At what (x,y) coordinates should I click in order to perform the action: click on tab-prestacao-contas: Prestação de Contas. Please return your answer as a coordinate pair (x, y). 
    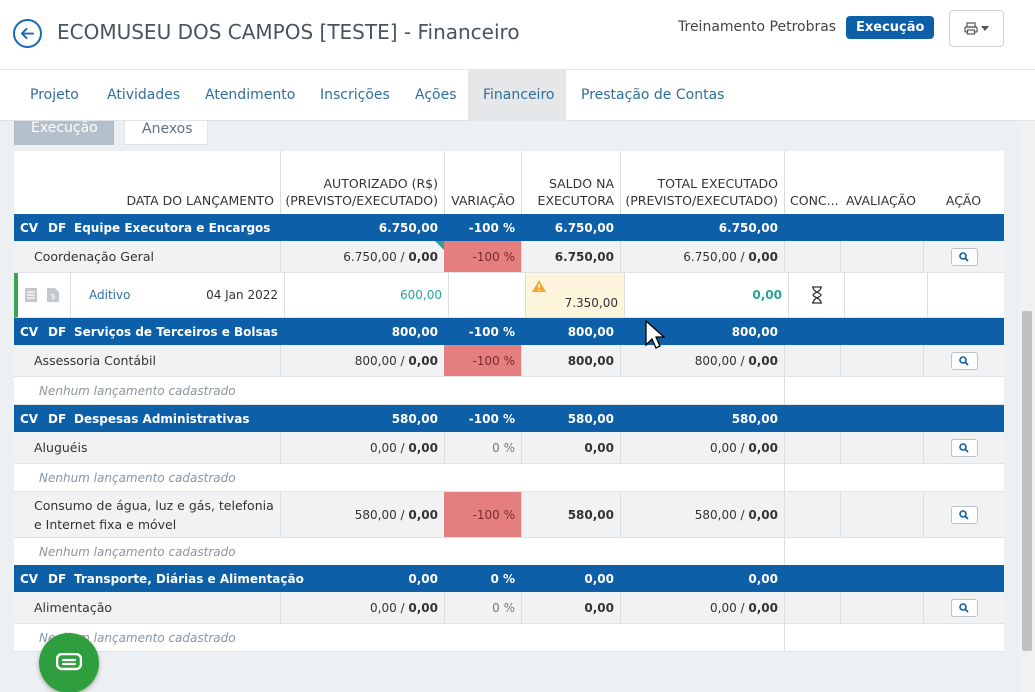
    Looking at the image, I should click on (653, 95).